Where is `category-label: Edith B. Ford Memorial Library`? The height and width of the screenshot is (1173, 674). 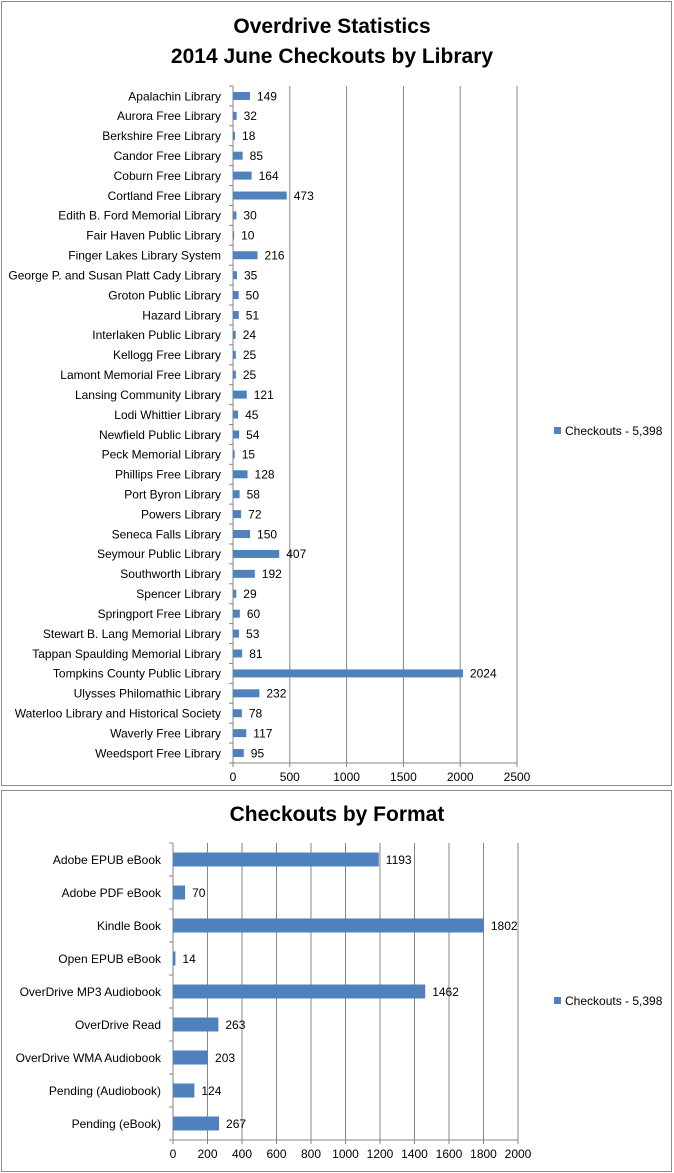 category-label: Edith B. Ford Memorial Library is located at coordinates (139, 216).